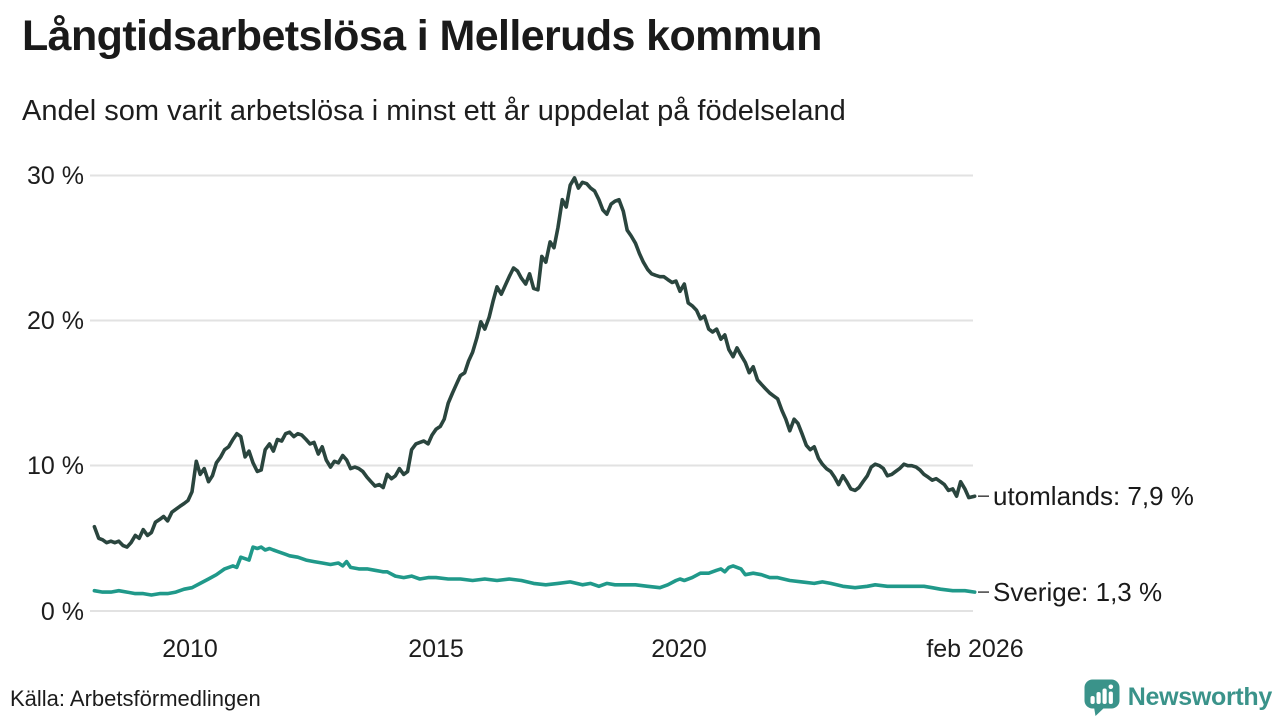 The height and width of the screenshot is (720, 1280). Describe the element at coordinates (55, 176) in the screenshot. I see `y-tick-30: 30 %` at that location.